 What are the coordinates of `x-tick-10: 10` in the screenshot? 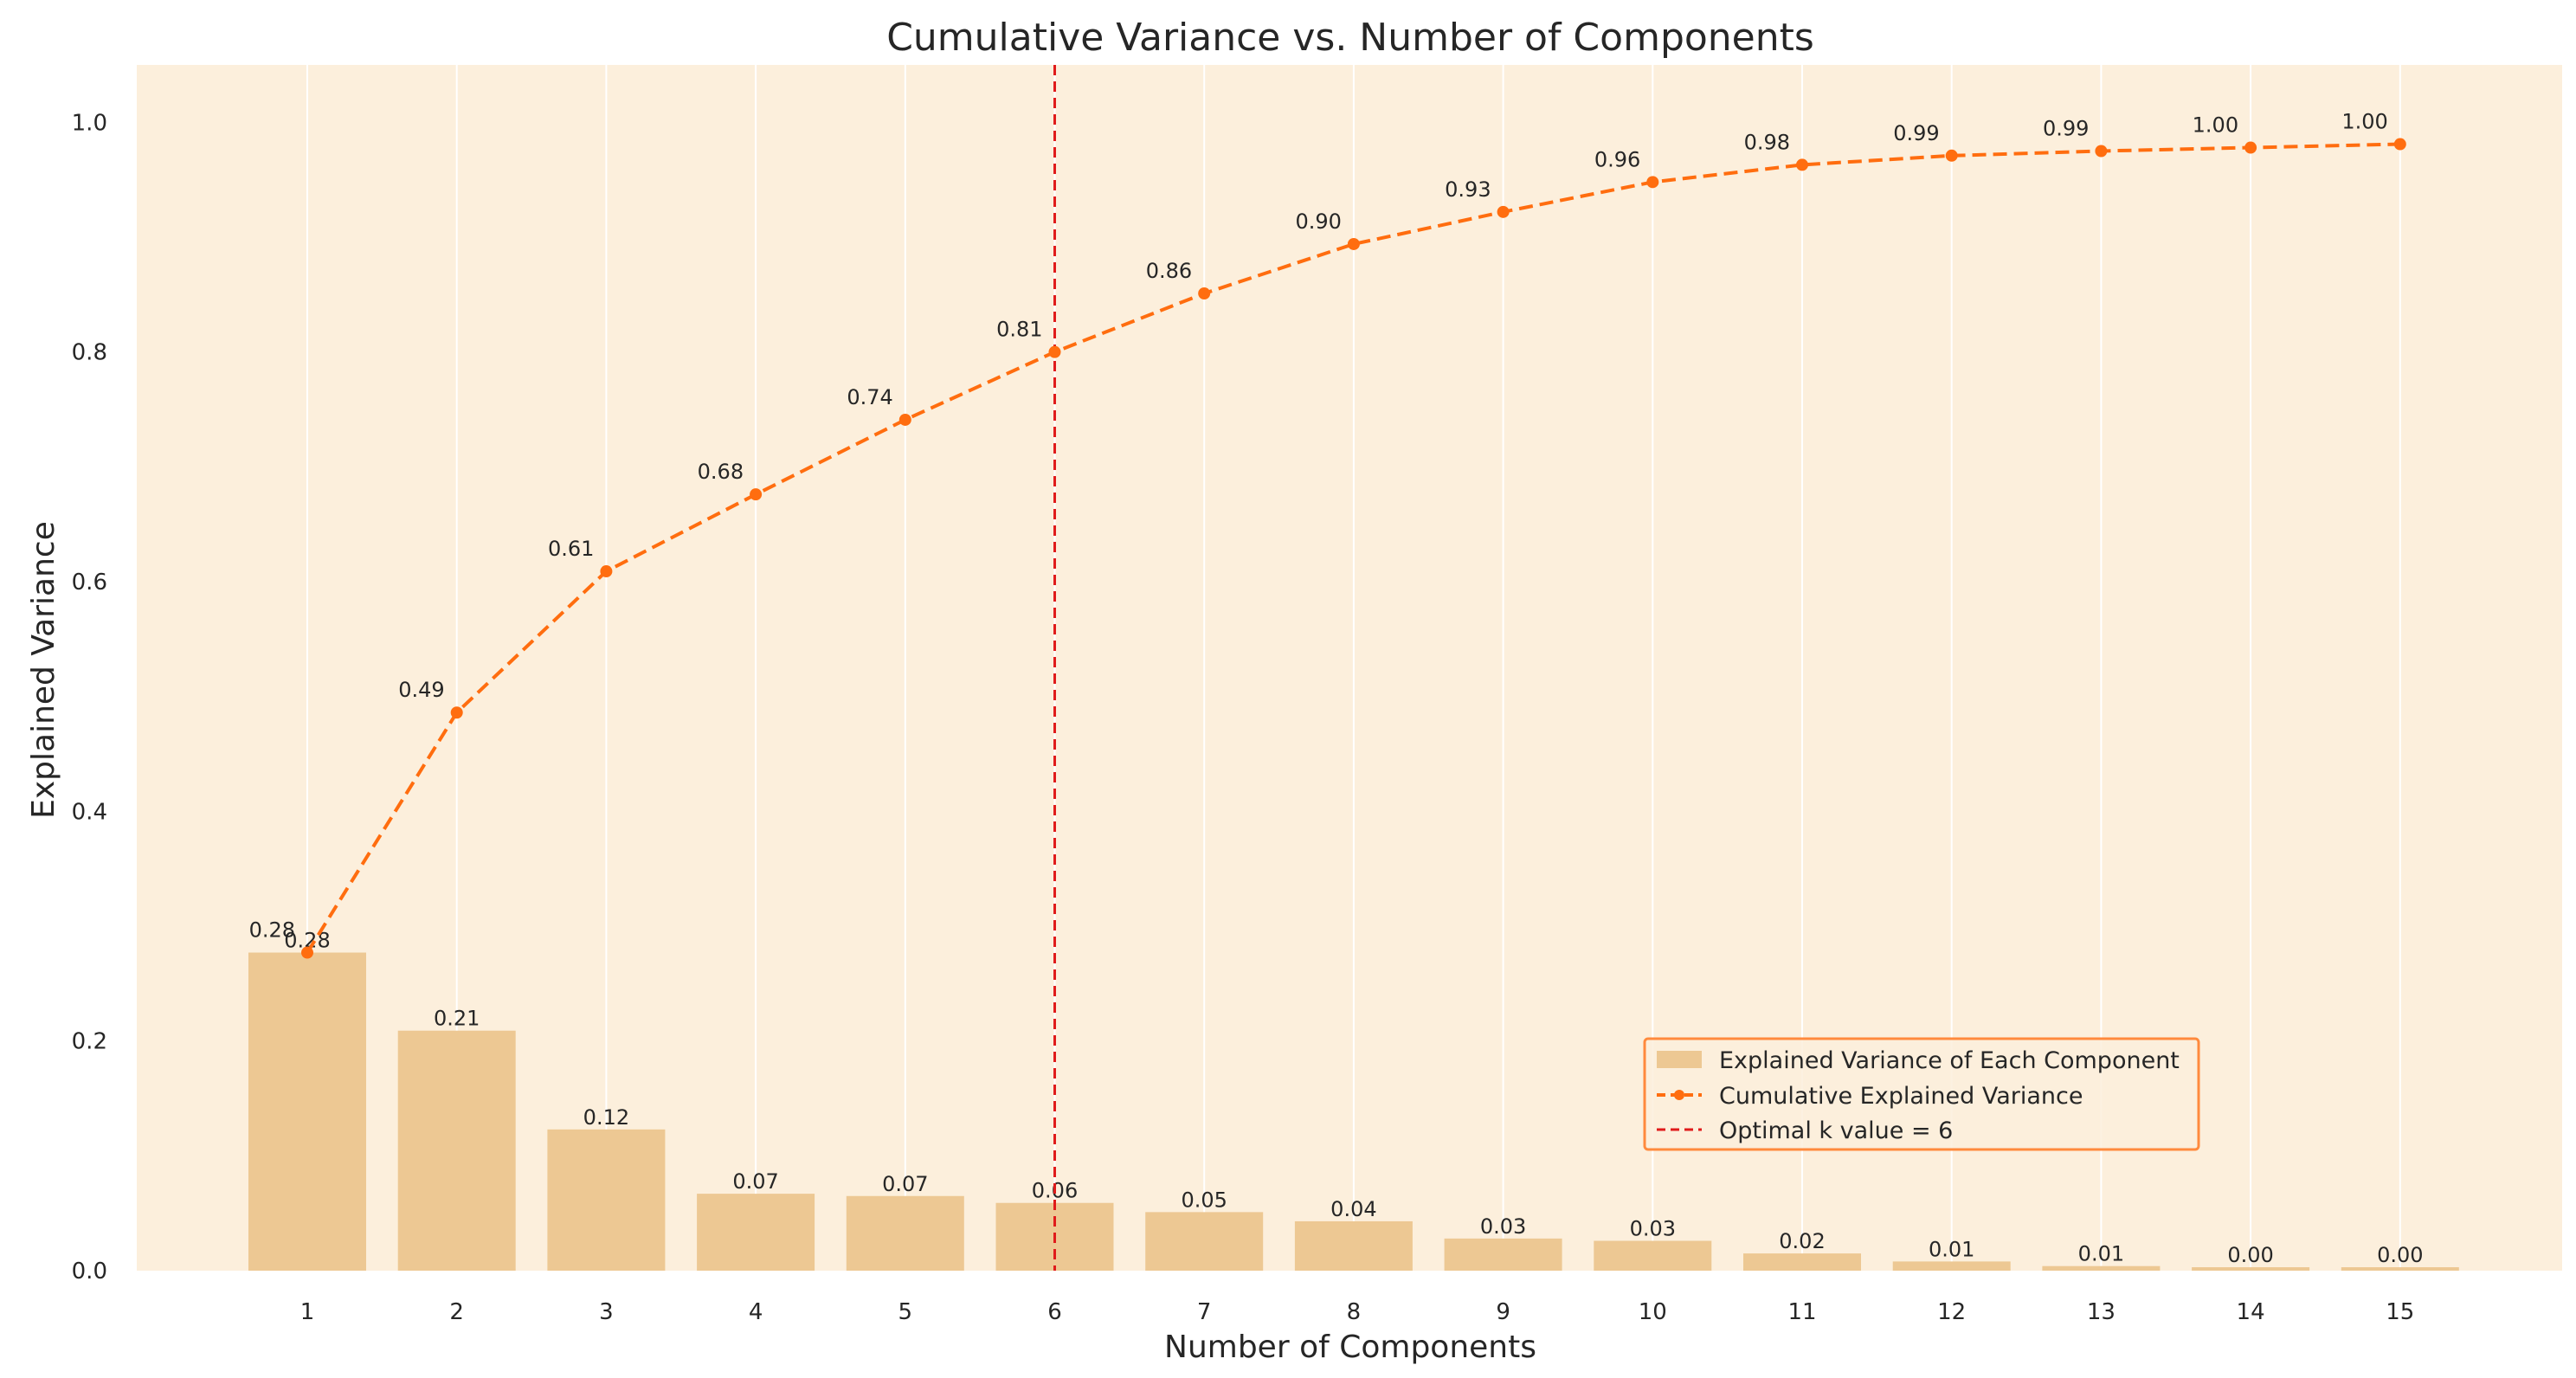 It's located at (1653, 1312).